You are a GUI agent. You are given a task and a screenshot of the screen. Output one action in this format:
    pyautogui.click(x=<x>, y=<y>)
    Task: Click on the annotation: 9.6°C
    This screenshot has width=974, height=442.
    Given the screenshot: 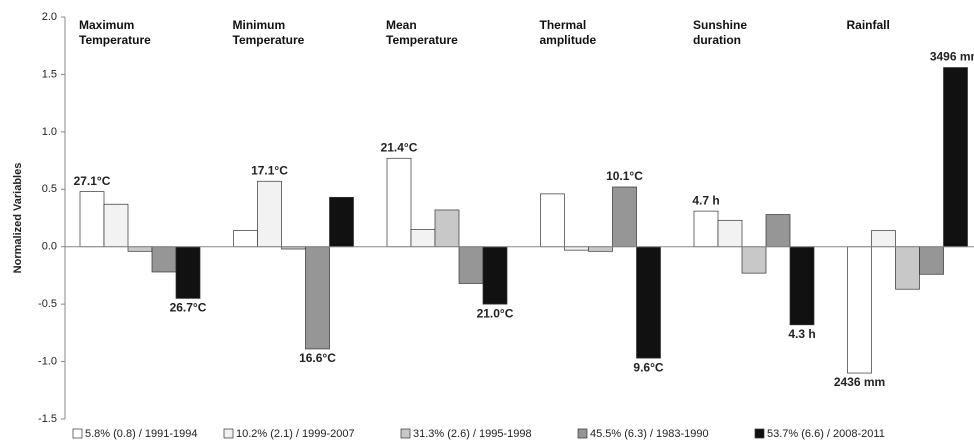 What is the action you would take?
    pyautogui.click(x=648, y=367)
    